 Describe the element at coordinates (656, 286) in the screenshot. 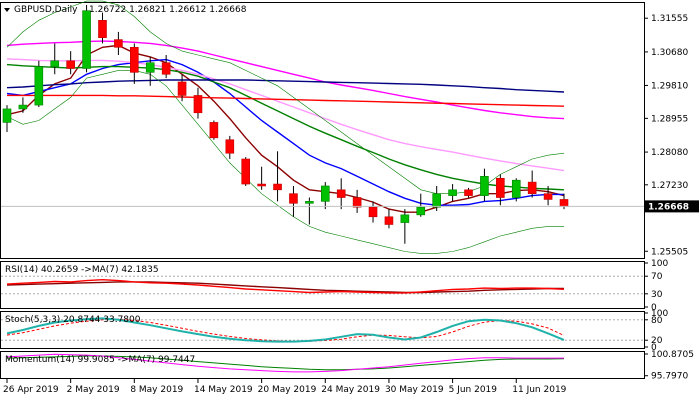

I see `rsi-axis: 100 70 30 0` at that location.